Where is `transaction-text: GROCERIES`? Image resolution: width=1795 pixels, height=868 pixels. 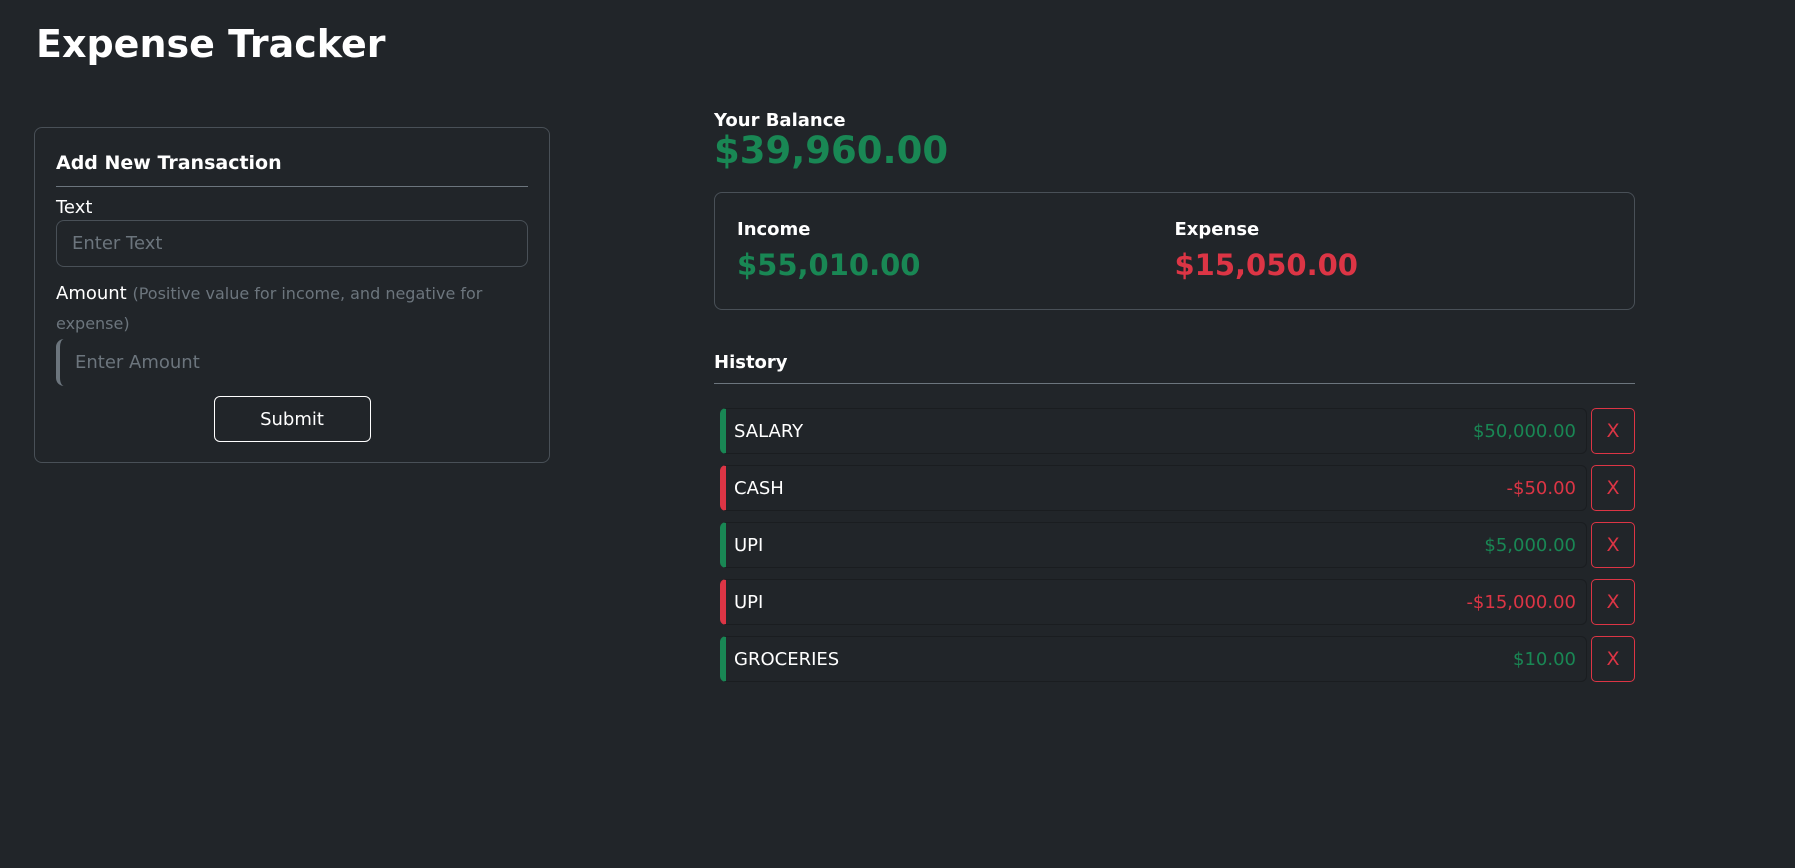
transaction-text: GROCERIES is located at coordinates (787, 659).